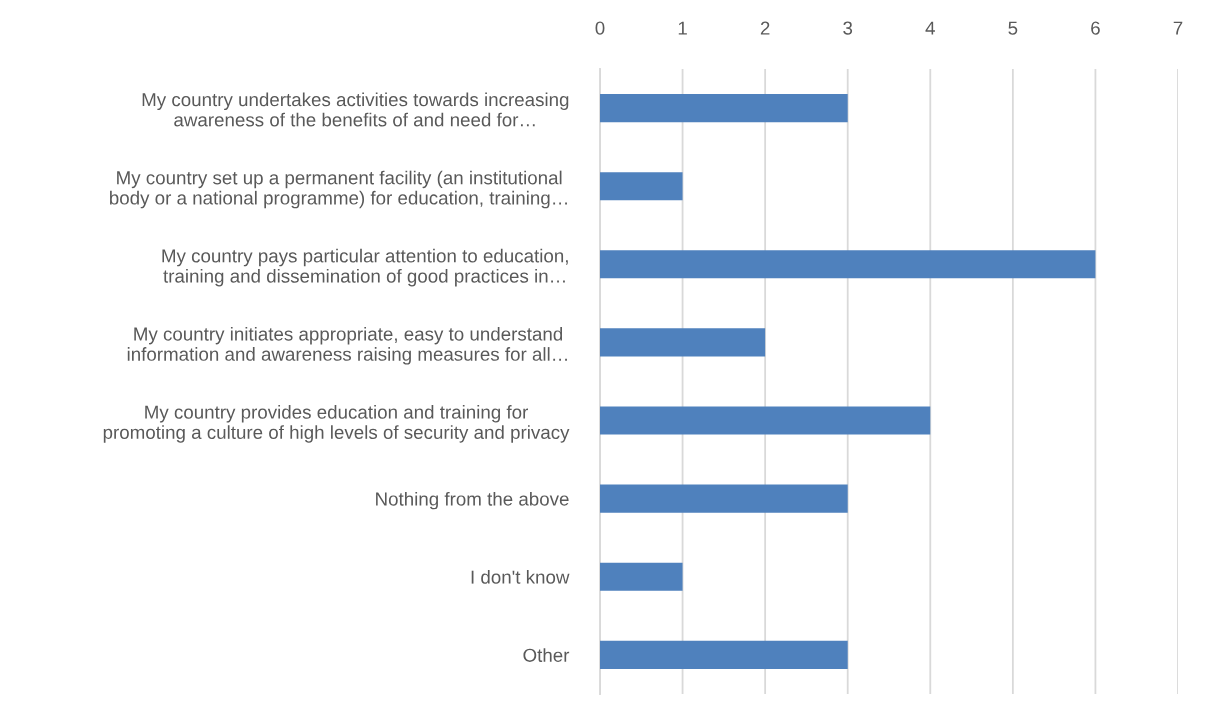 This screenshot has width=1208, height=717. Describe the element at coordinates (600, 28) in the screenshot. I see `x-tick-label: 0` at that location.